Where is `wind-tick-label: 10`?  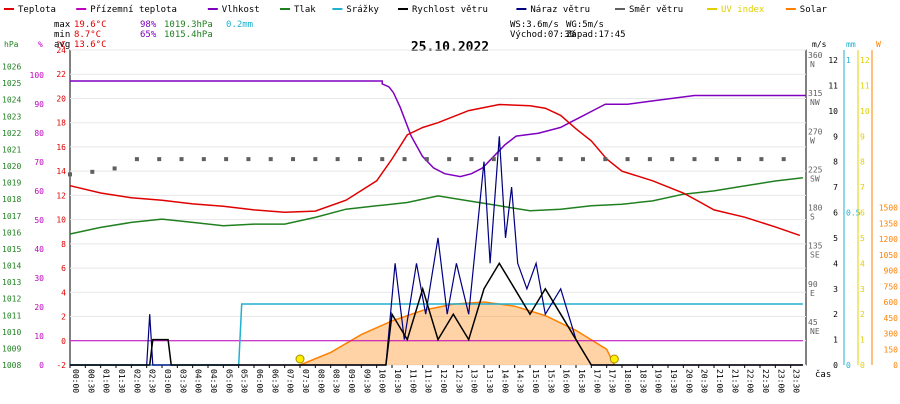
wind-tick-label: 10 is located at coordinates (833, 111).